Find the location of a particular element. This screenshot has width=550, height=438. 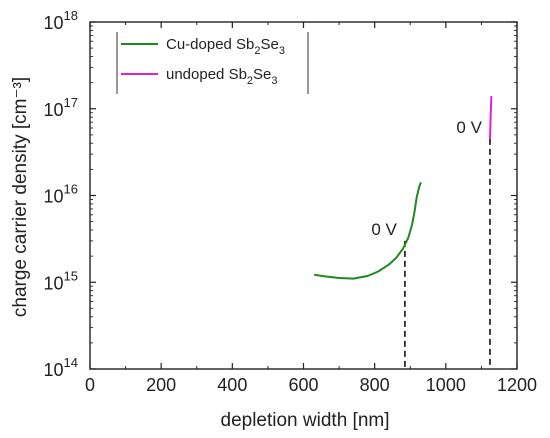

y-axis-label: charge carrier density [cm⁻³] is located at coordinates (20, 197).